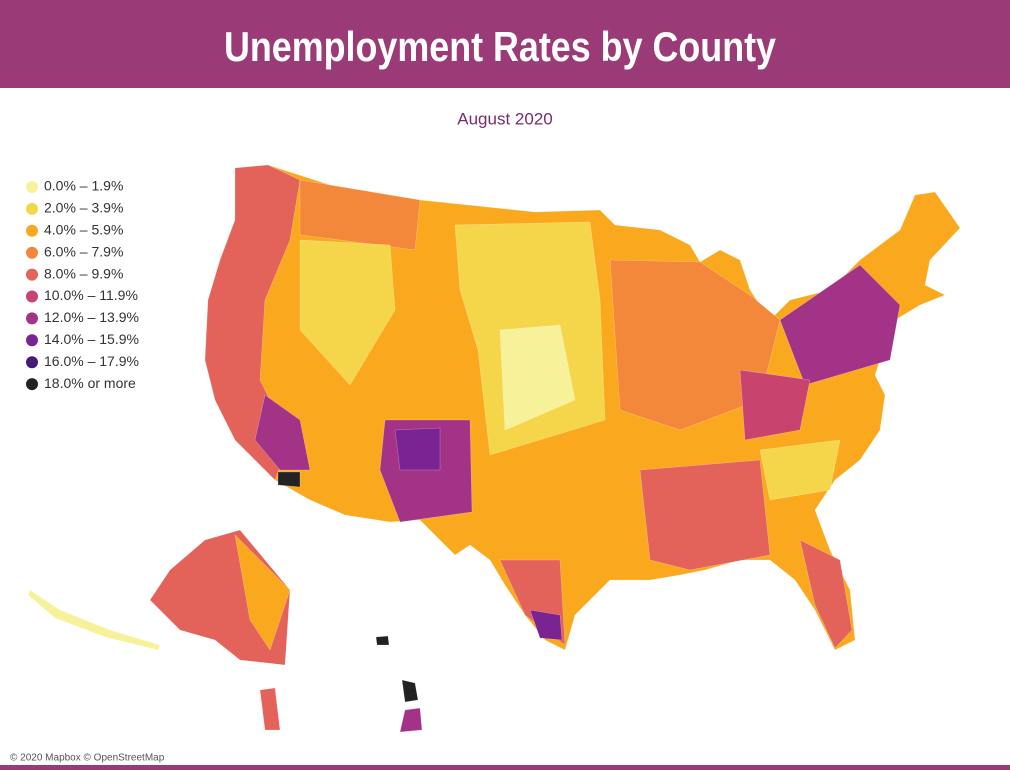 This screenshot has height=770, width=1010. I want to click on legend-label: 10.0% – 11.9%, so click(91, 295).